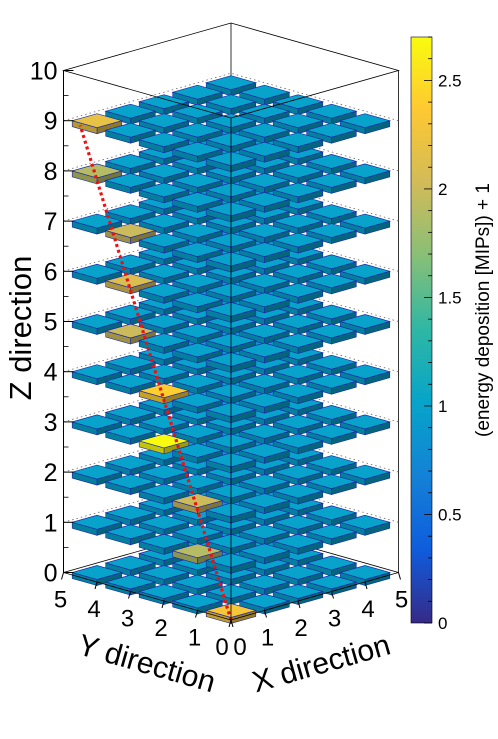 Image resolution: width=498 pixels, height=739 pixels. What do you see at coordinates (267, 638) in the screenshot?
I see `x-tick-label: 1` at bounding box center [267, 638].